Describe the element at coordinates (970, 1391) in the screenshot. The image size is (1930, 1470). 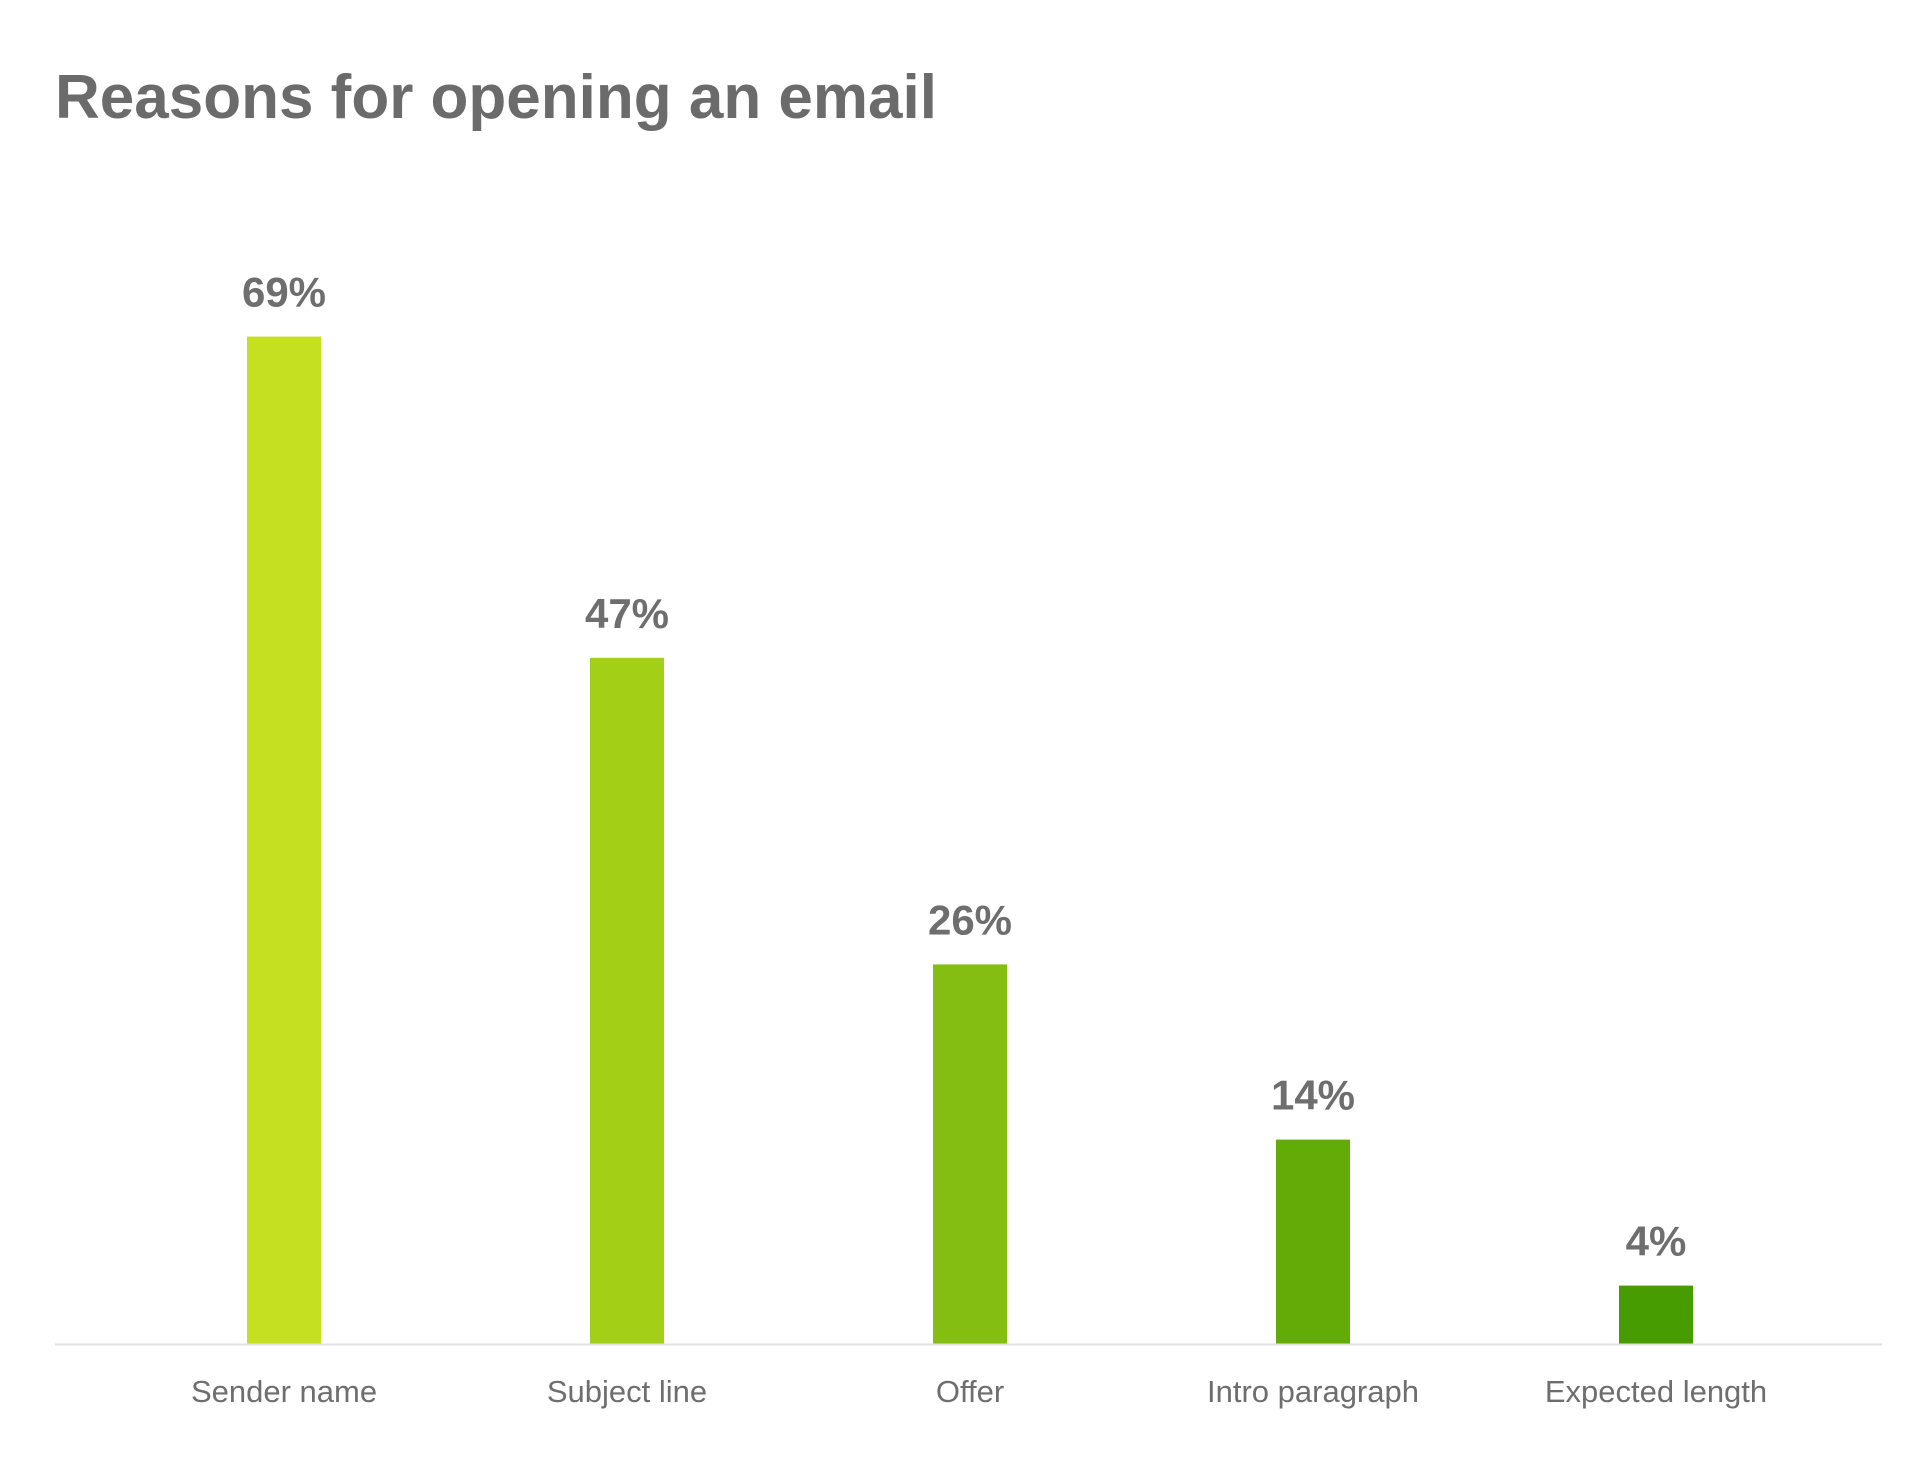
I see `category-label: Offer` at that location.